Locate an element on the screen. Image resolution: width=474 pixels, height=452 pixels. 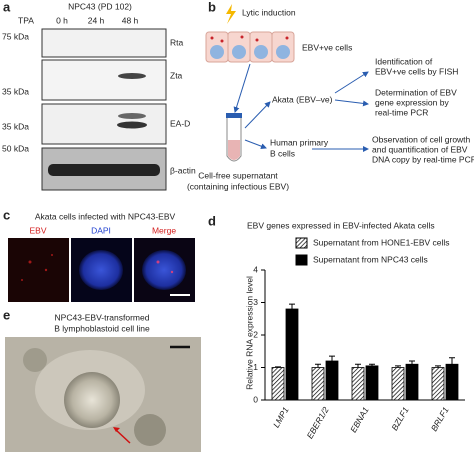
outcome: Determination of EBV is located at coordinates (416, 92).